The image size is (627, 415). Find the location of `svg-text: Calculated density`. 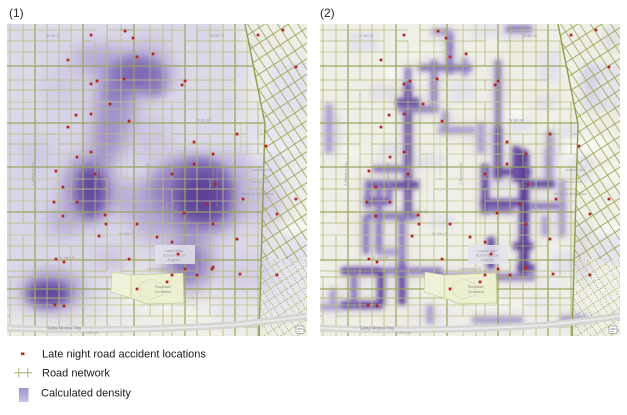

svg-text: Calculated density is located at coordinates (86, 394).